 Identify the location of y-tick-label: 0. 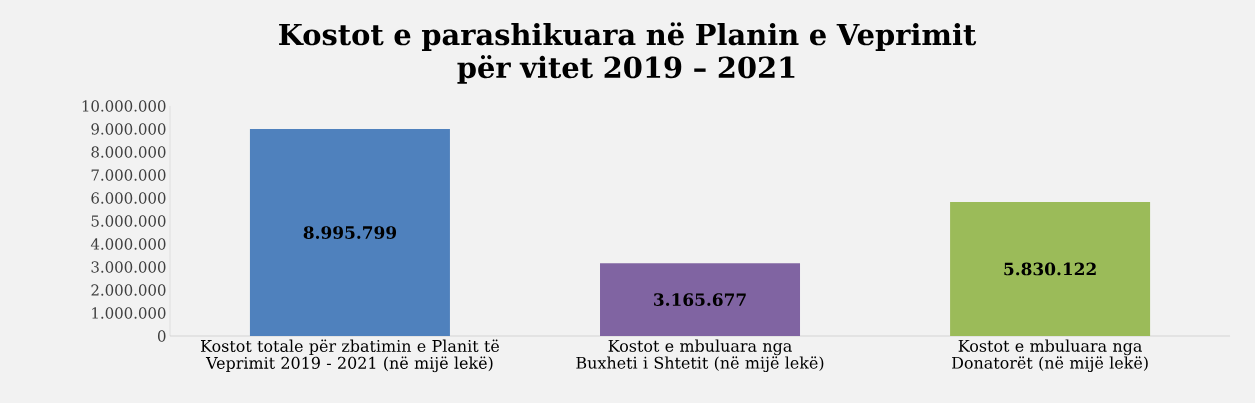
(161, 336).